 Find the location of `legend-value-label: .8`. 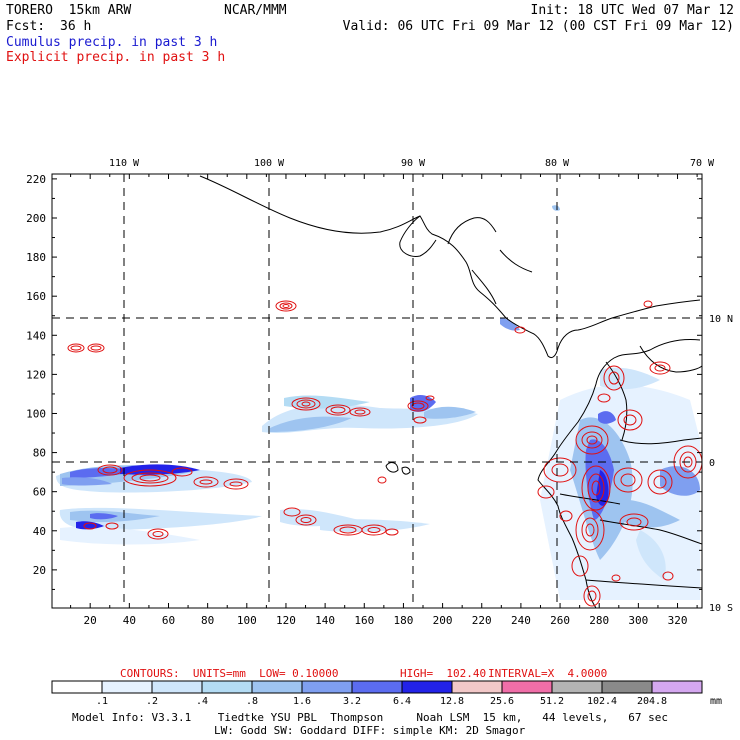

legend-value-label: .8 is located at coordinates (252, 701).